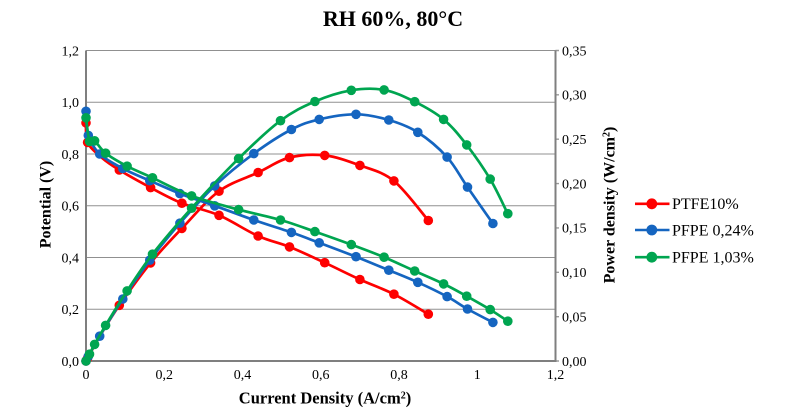 The height and width of the screenshot is (419, 796). I want to click on svg-text: PFPE 0,24%, so click(713, 230).